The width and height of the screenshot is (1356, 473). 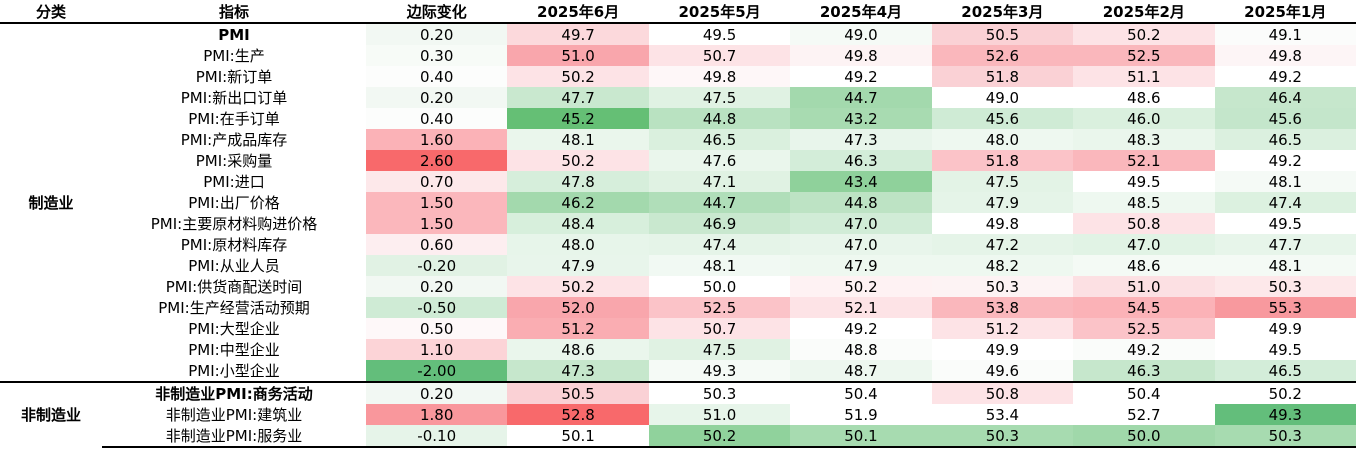 I want to click on value-cell: 51.1, so click(x=1144, y=76).